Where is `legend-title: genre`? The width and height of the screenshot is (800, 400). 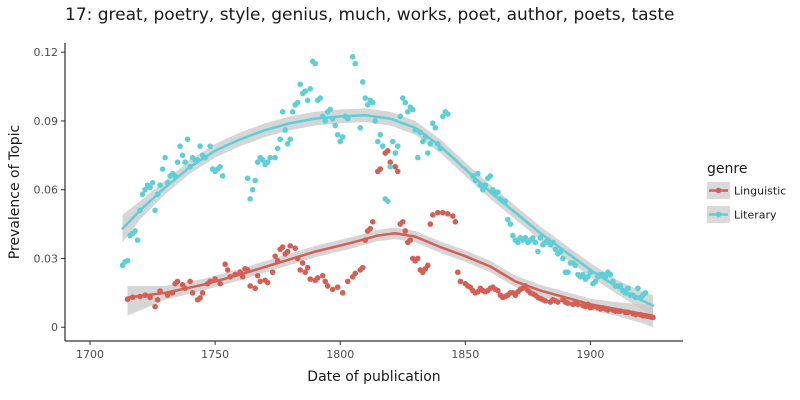 legend-title: genre is located at coordinates (727, 169).